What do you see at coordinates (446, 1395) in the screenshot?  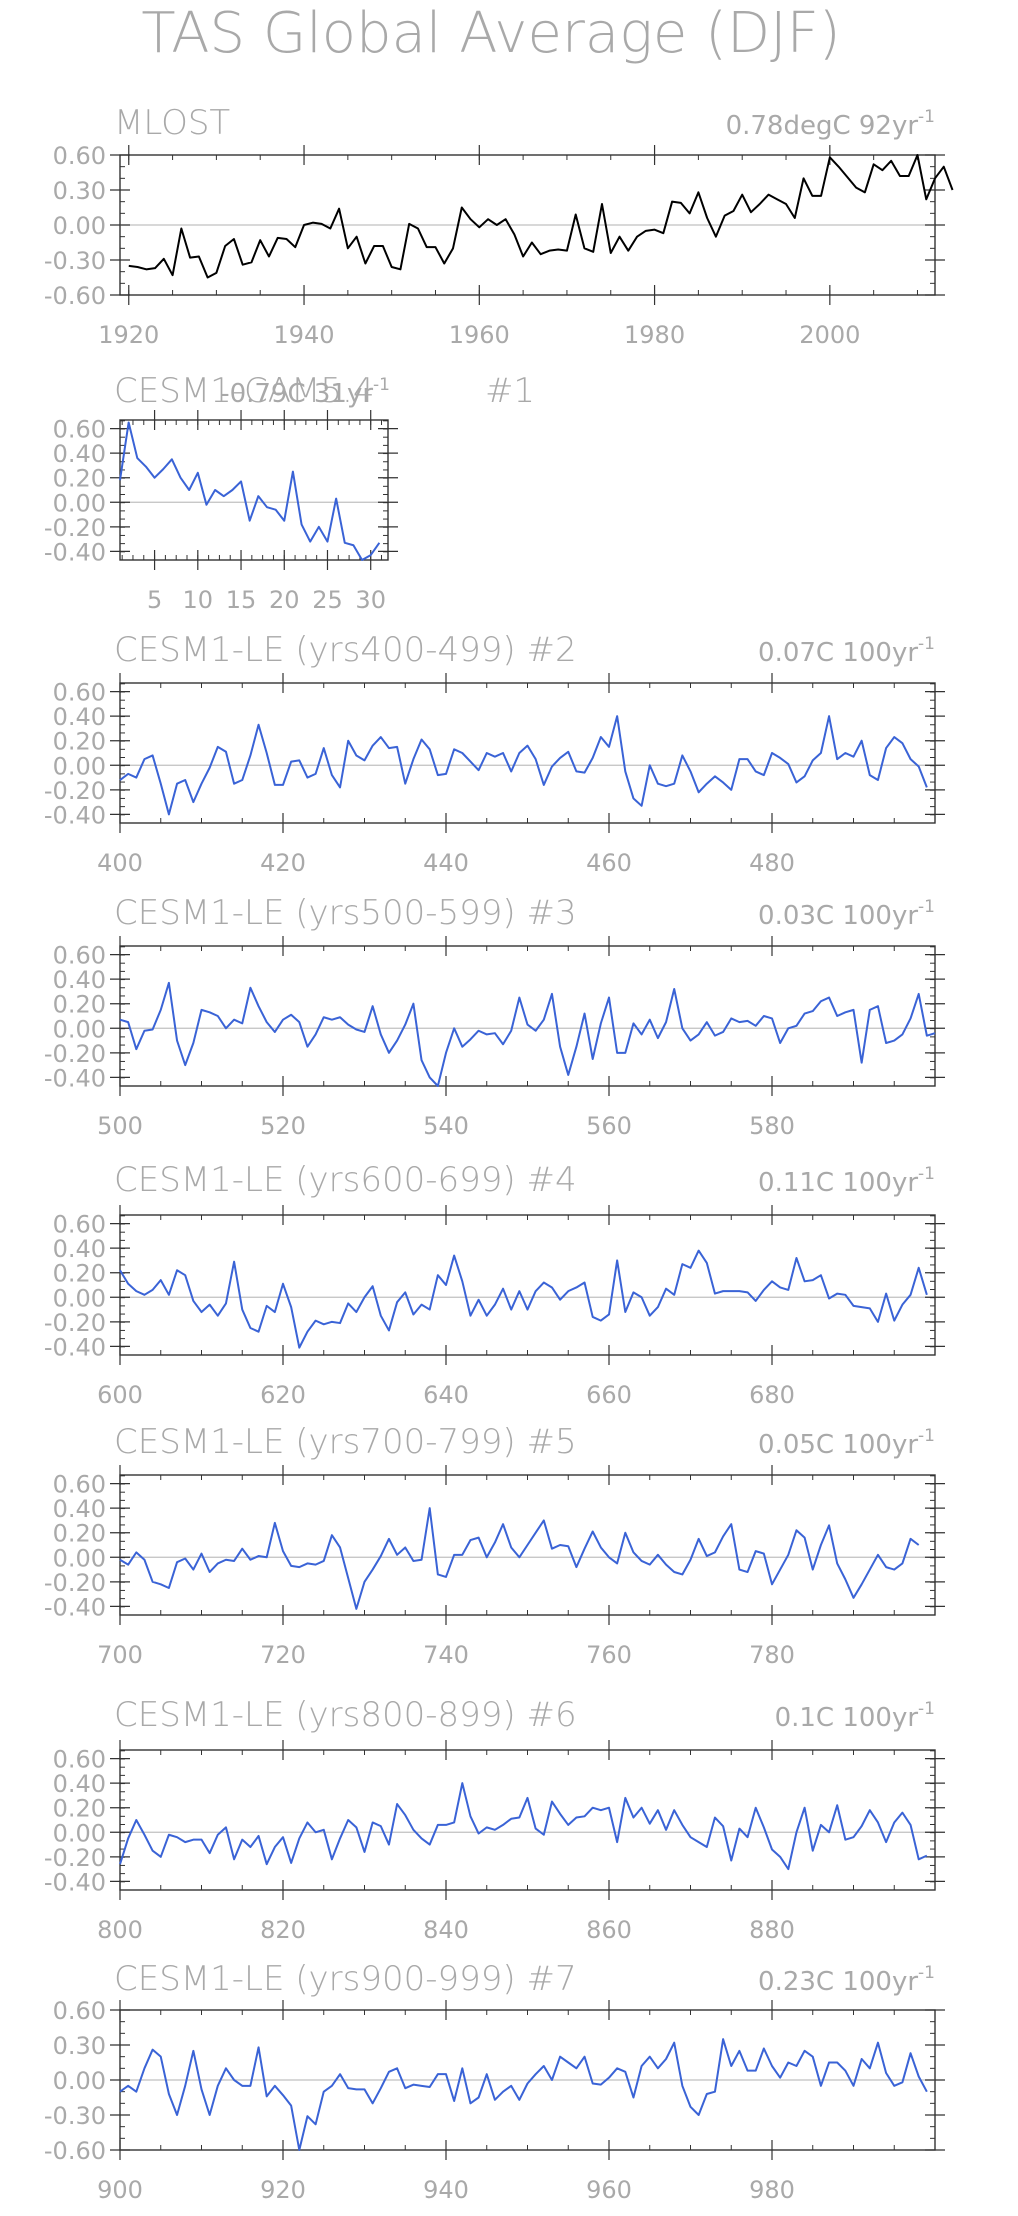 I see `x-tick-label: 640` at bounding box center [446, 1395].